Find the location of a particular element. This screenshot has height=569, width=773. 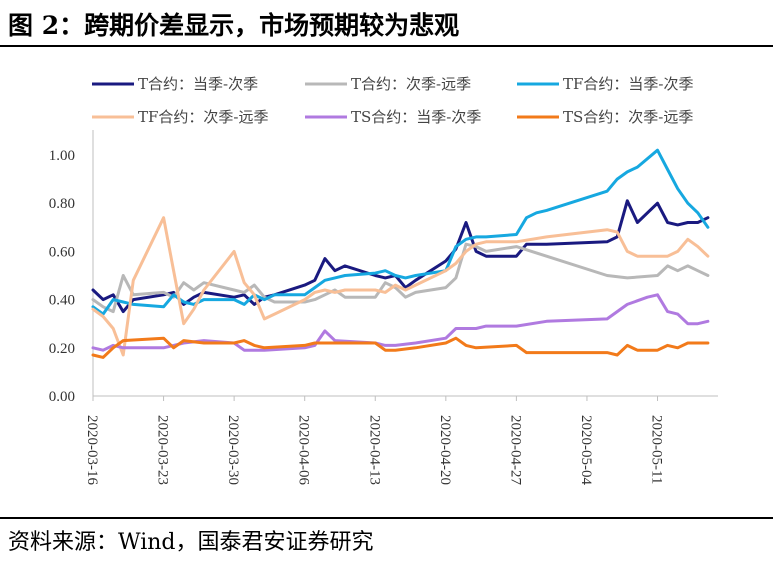

top-rule is located at coordinates (386, 46).